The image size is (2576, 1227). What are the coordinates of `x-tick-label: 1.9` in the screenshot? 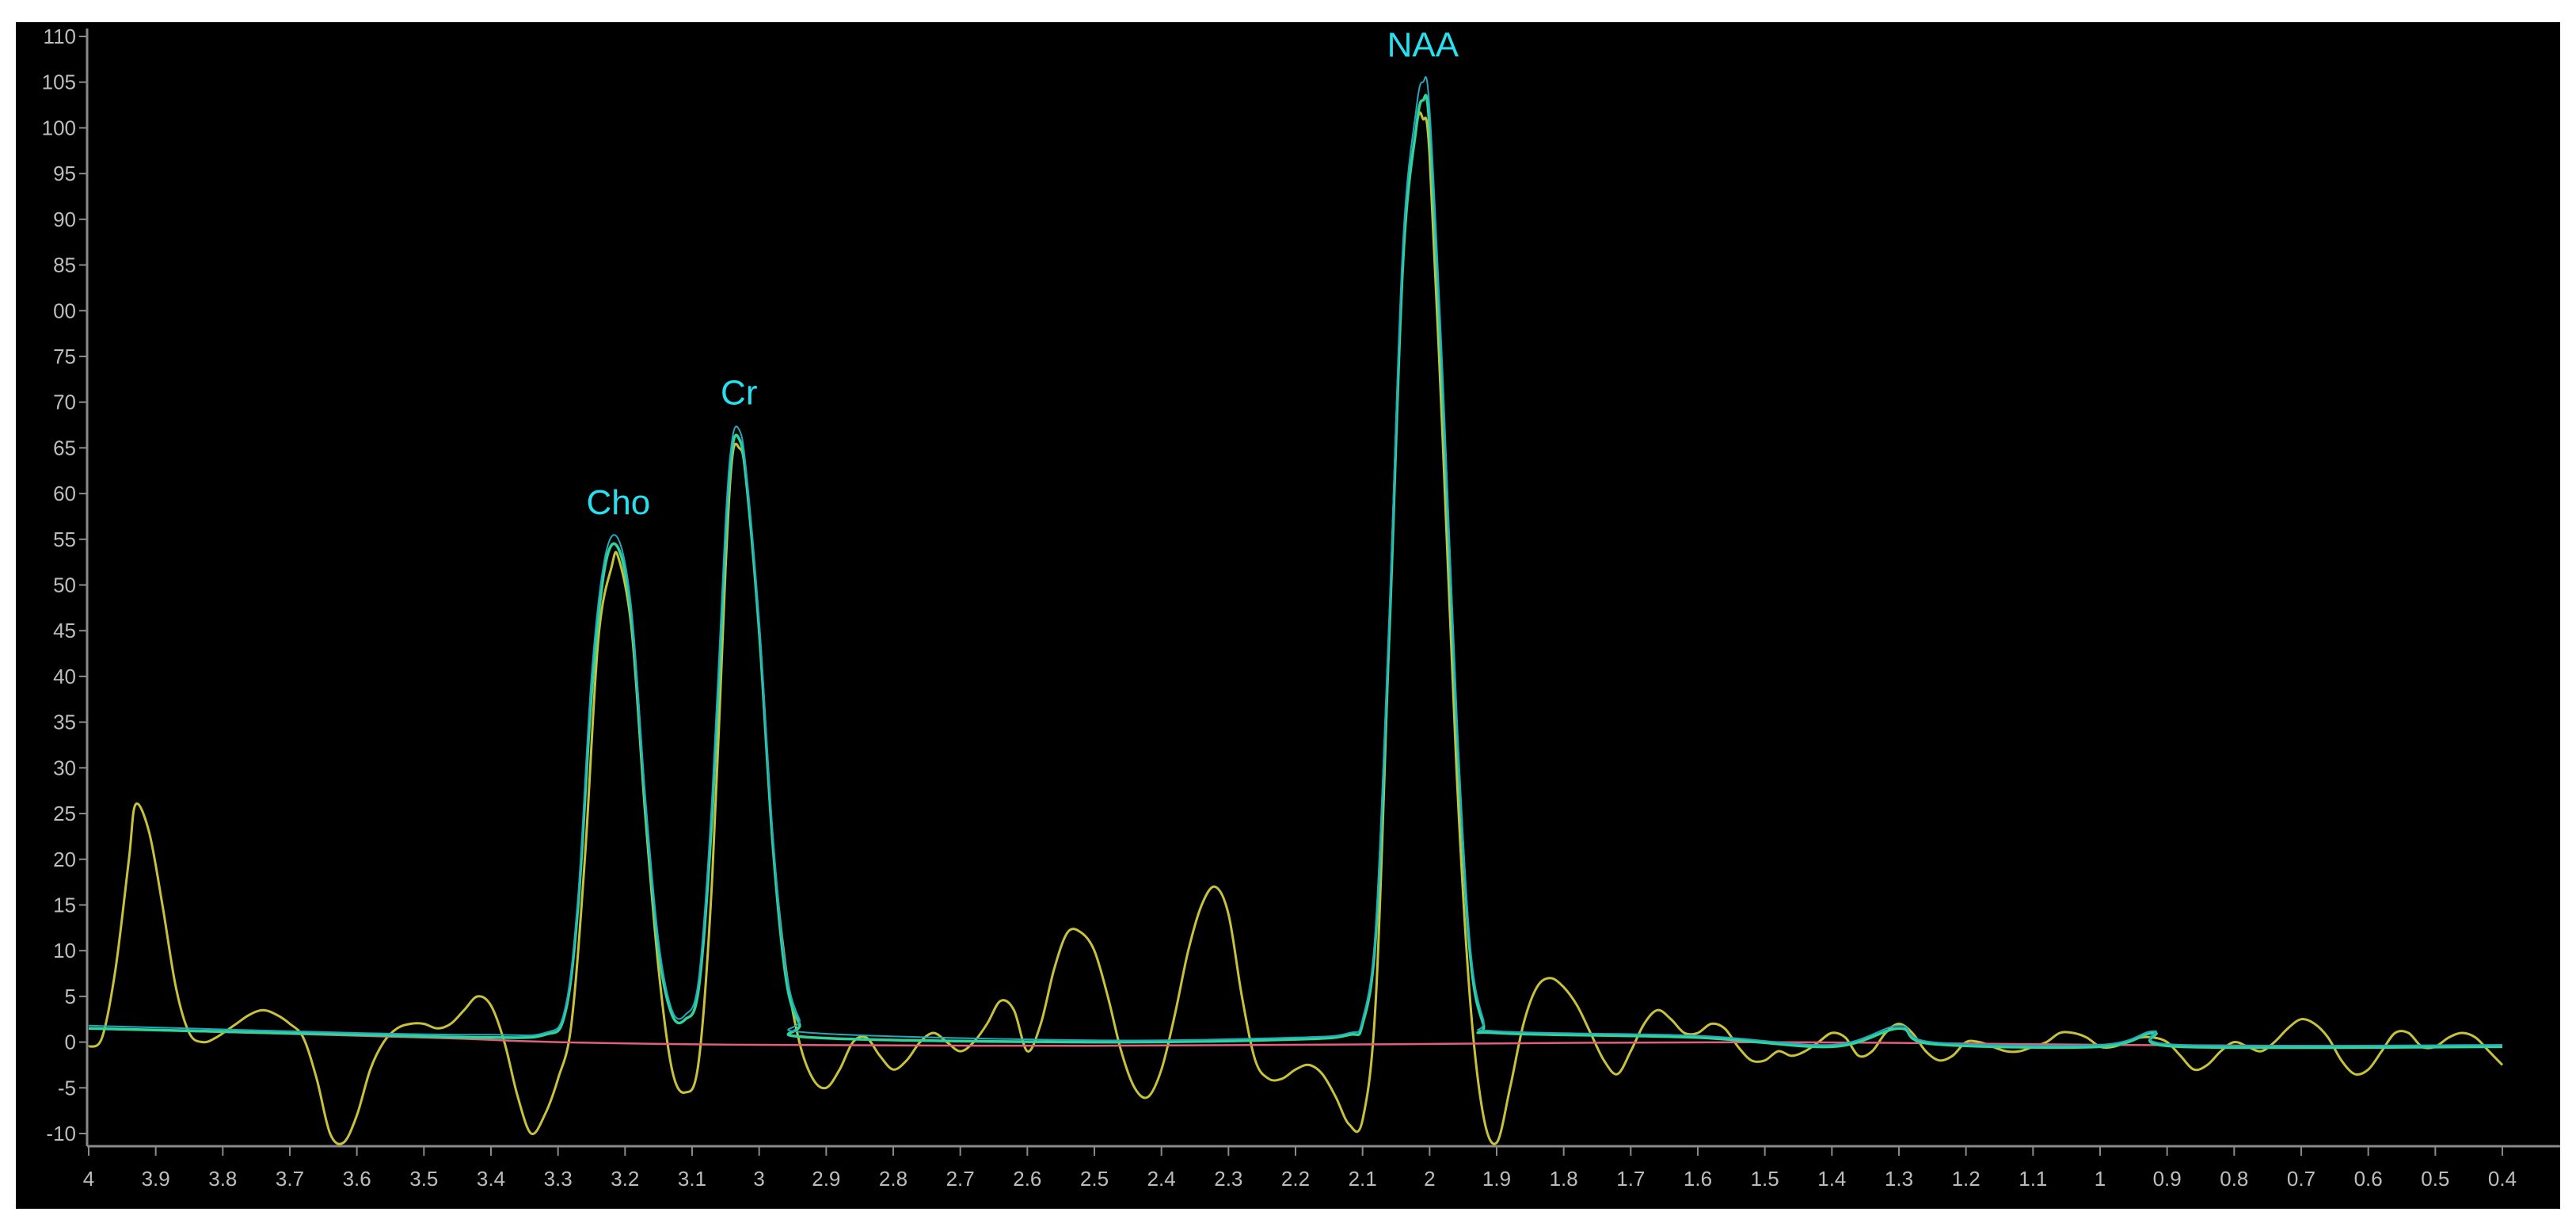 It's located at (1496, 1179).